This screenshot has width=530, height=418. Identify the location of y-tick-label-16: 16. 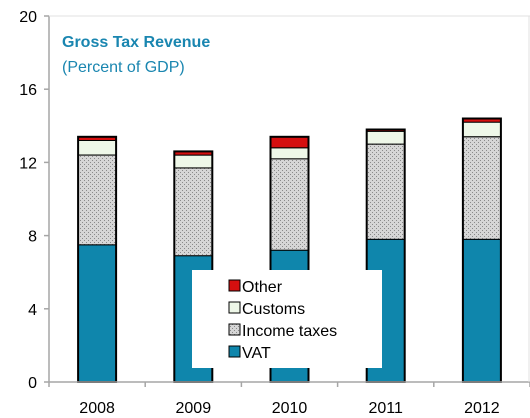
(28, 90).